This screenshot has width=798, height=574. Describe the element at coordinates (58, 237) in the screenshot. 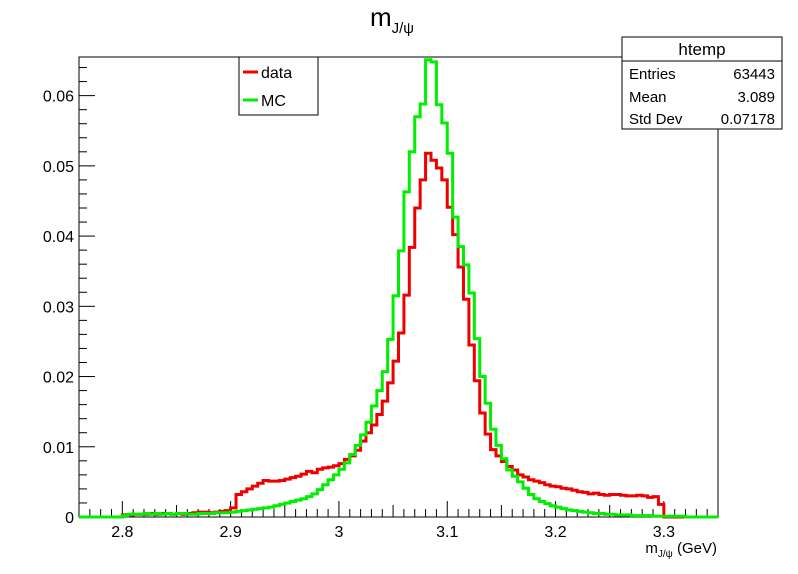

I see `y-tick-label: 0.04` at that location.